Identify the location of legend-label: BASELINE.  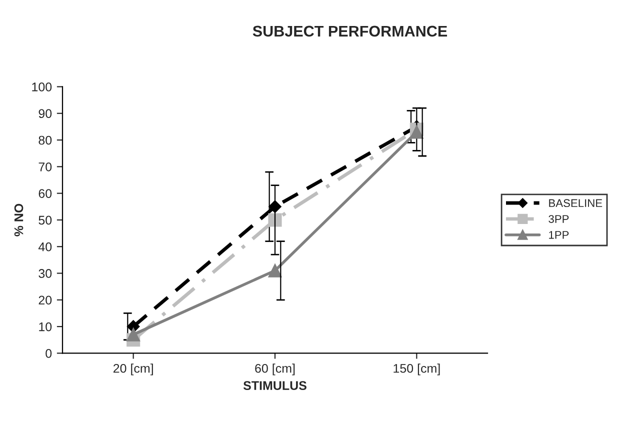
(575, 203).